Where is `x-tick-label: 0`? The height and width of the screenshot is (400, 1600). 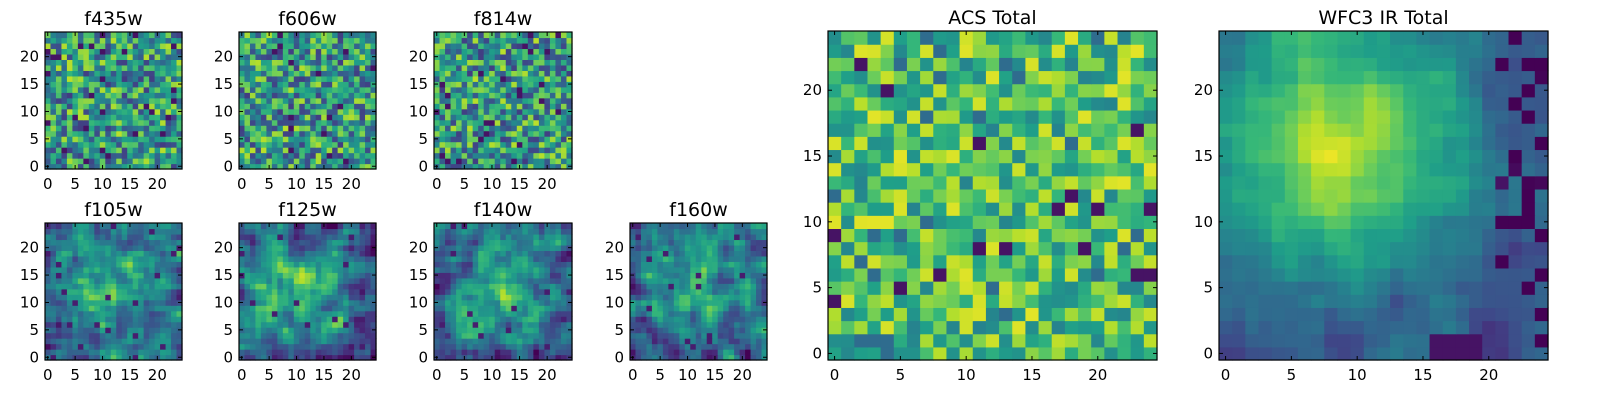
x-tick-label: 0 is located at coordinates (437, 375).